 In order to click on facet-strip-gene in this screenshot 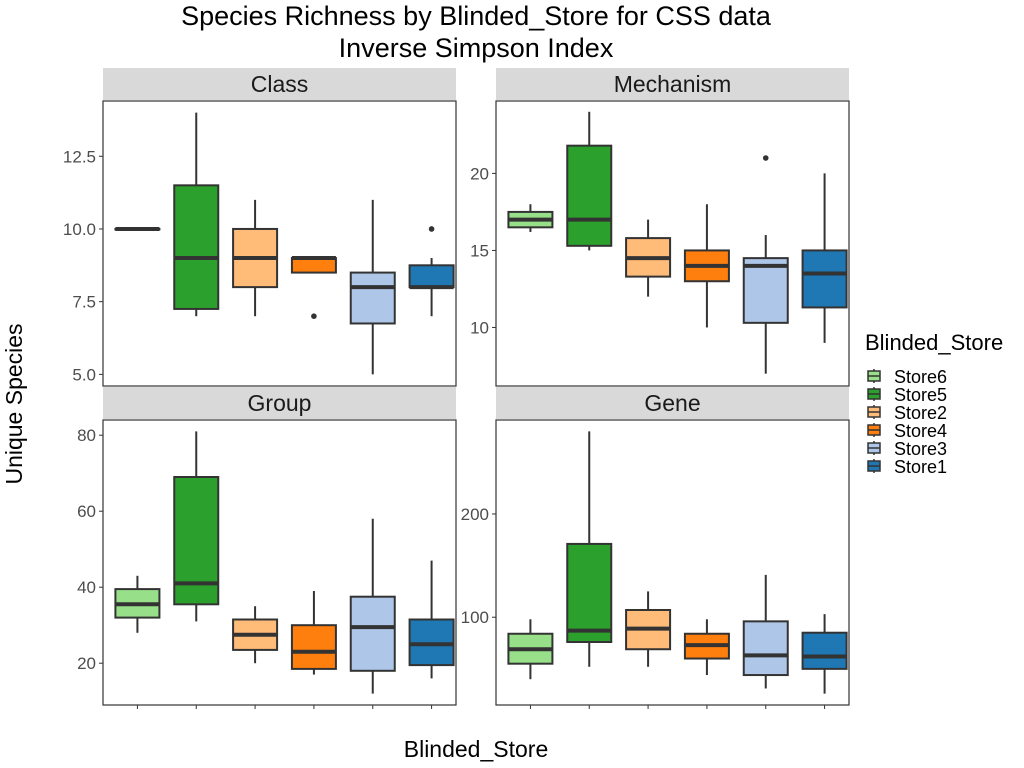, I will do `click(672, 403)`.